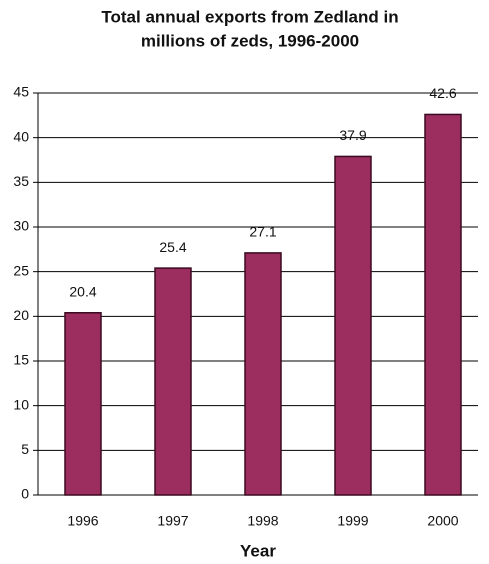  I want to click on chart-title: millions of zeds, 1996-2000, so click(250, 40).